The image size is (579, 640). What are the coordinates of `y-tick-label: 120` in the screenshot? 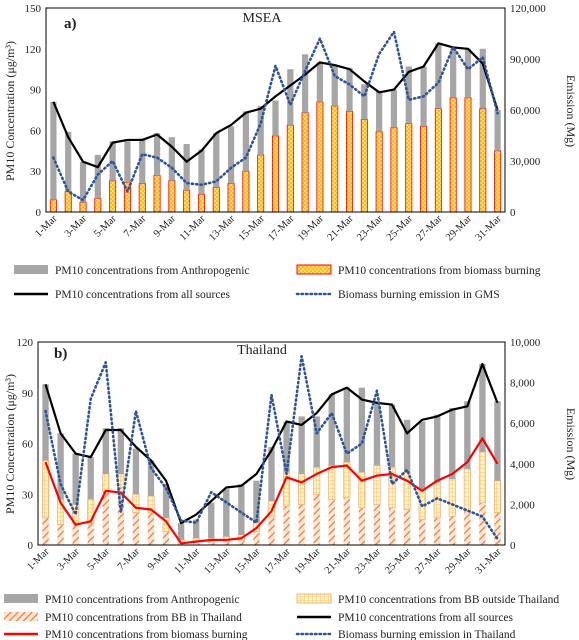 It's located at (33, 50).